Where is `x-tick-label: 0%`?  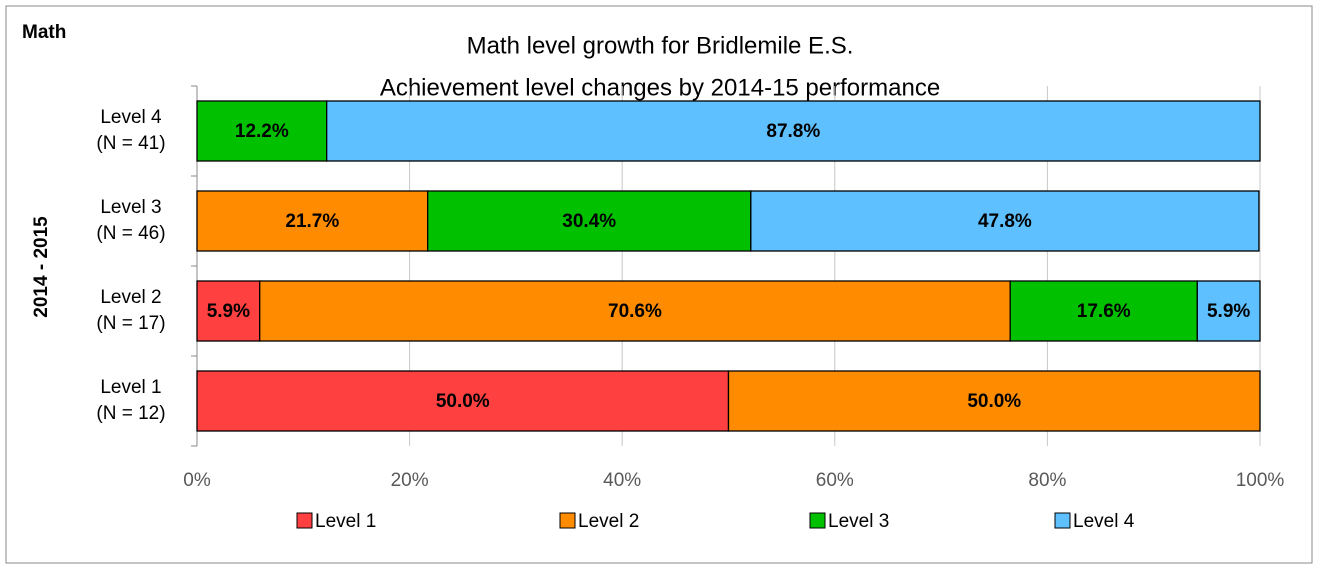 x-tick-label: 0% is located at coordinates (197, 480).